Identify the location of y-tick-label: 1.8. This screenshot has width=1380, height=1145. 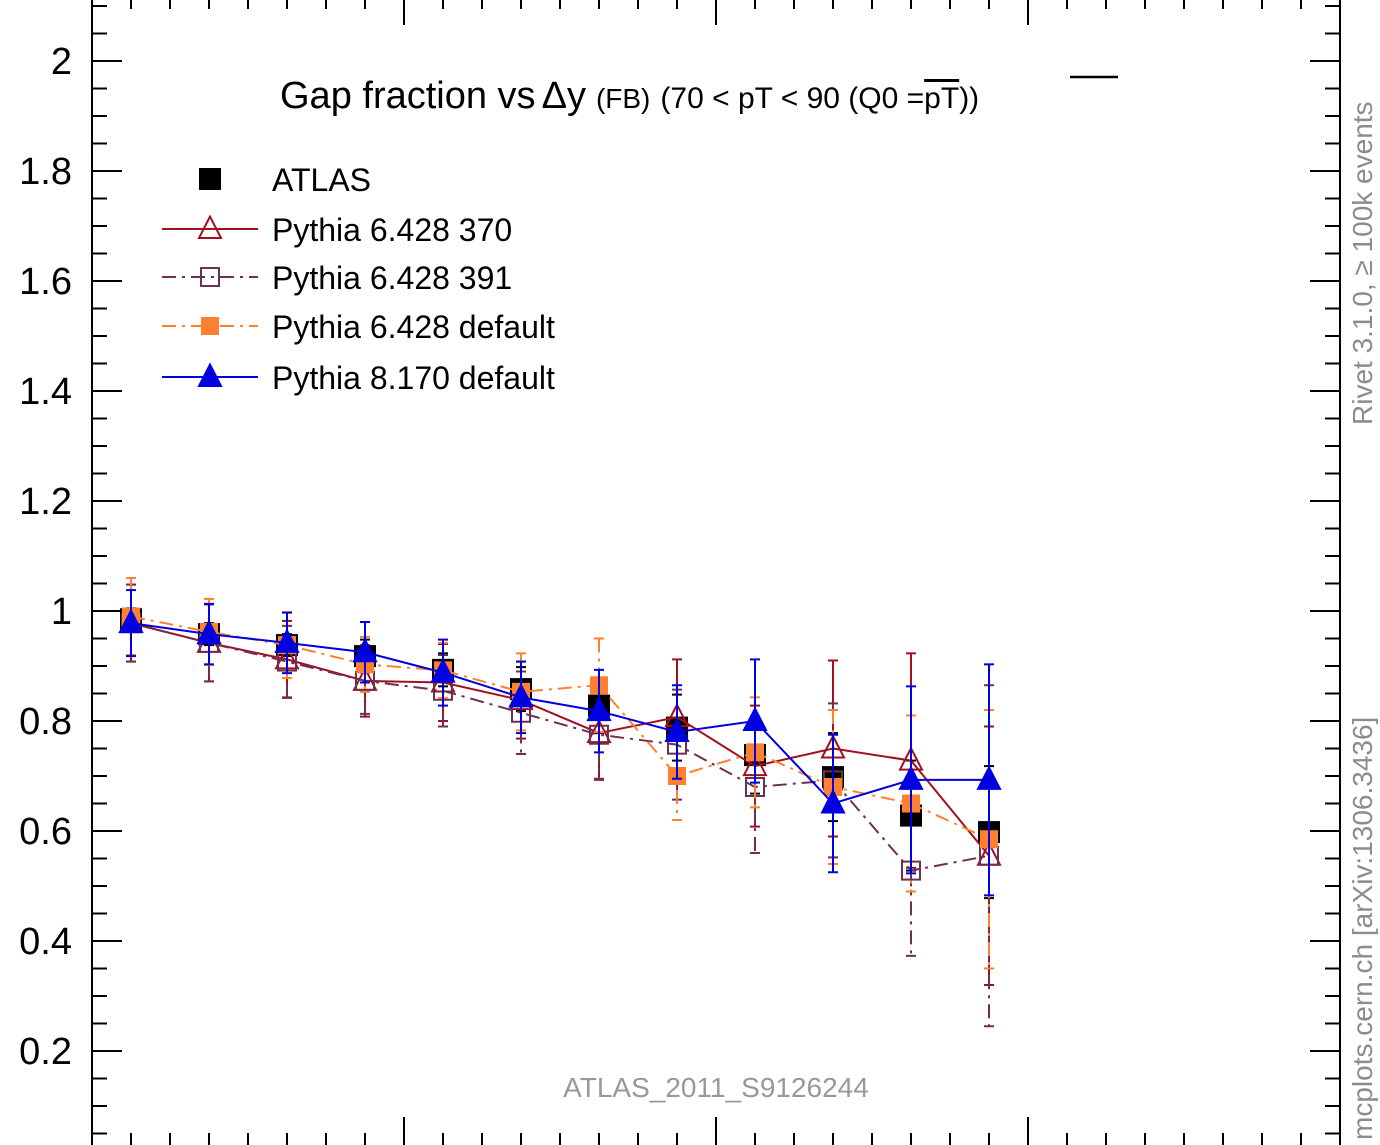
(45, 172).